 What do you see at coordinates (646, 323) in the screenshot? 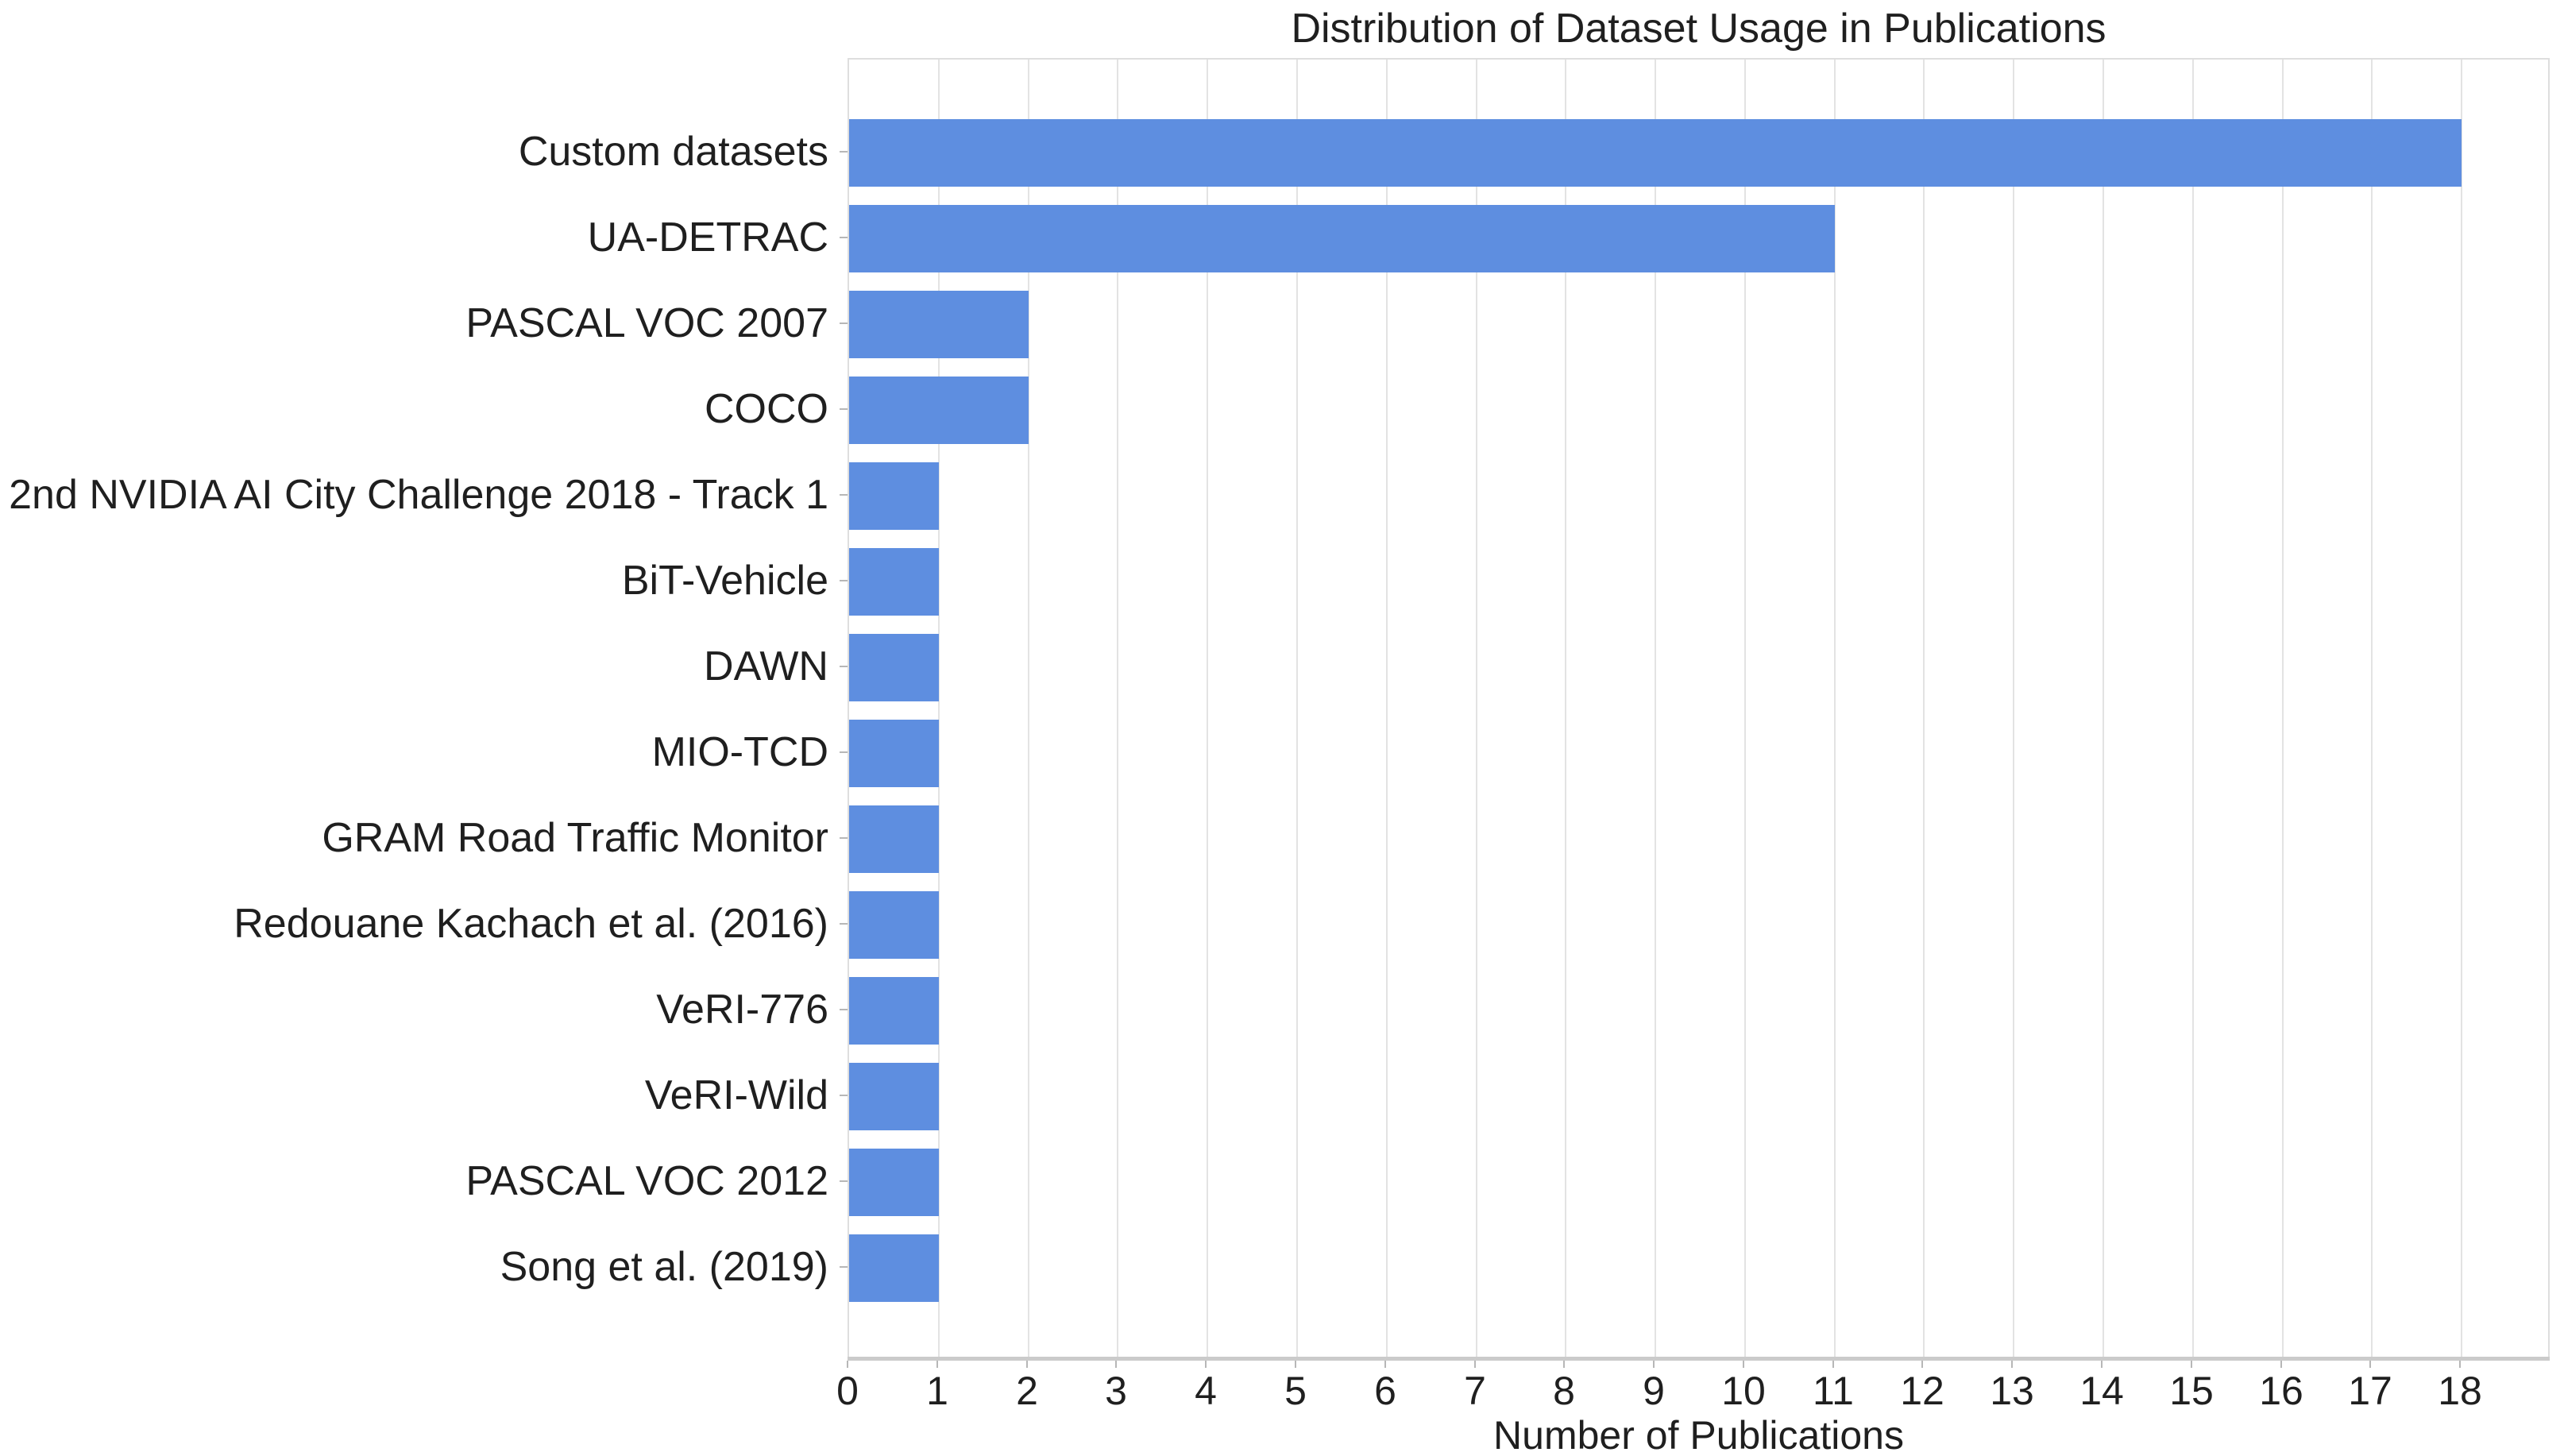
I see `y-axis-label: PASCAL VOC 2007` at bounding box center [646, 323].